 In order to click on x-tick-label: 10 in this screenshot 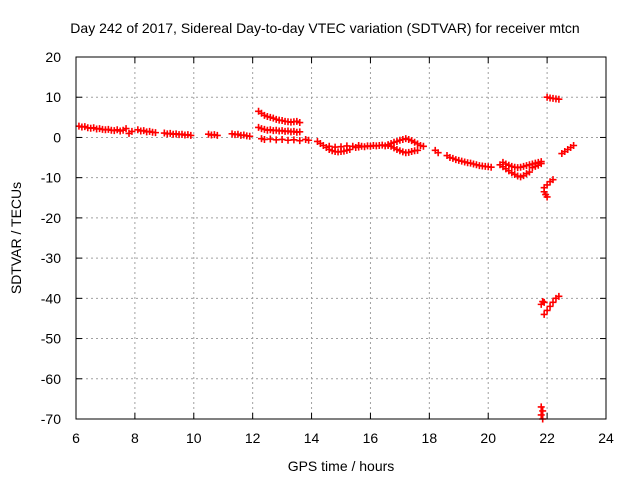, I will do `click(194, 438)`.